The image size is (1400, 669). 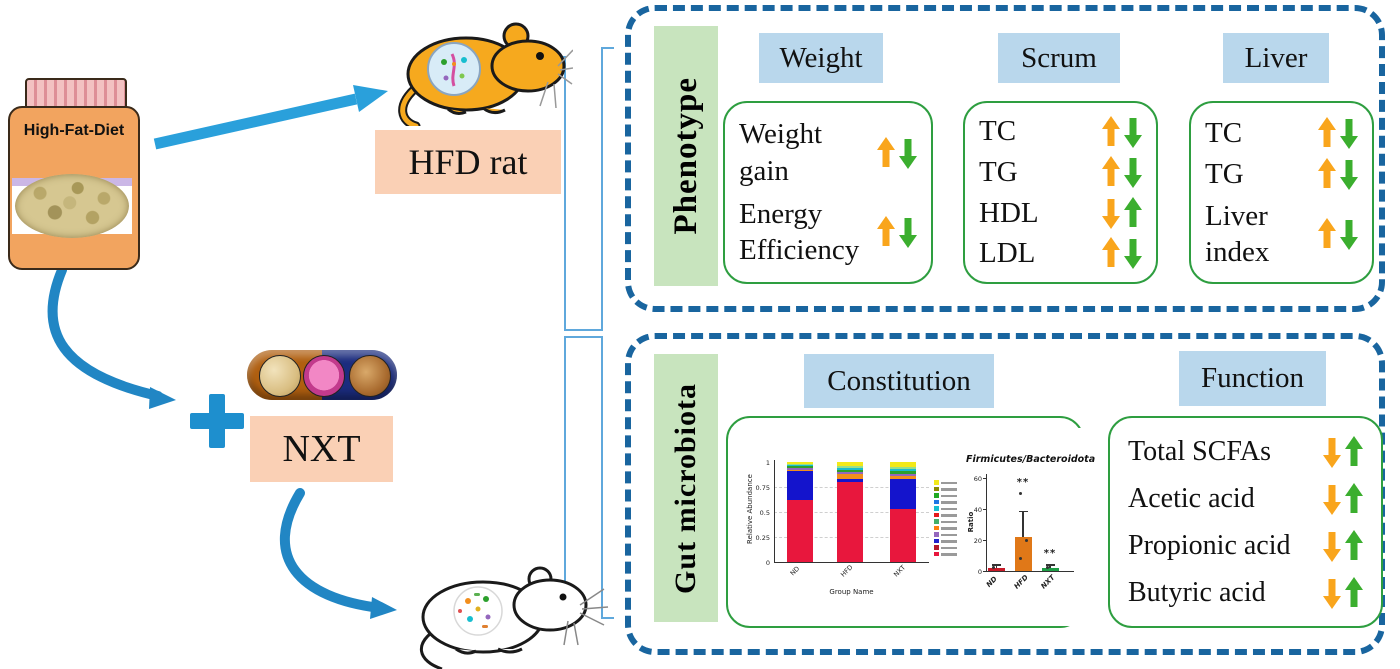 I want to click on row-label: Propionic acid, so click(x=1209, y=545).